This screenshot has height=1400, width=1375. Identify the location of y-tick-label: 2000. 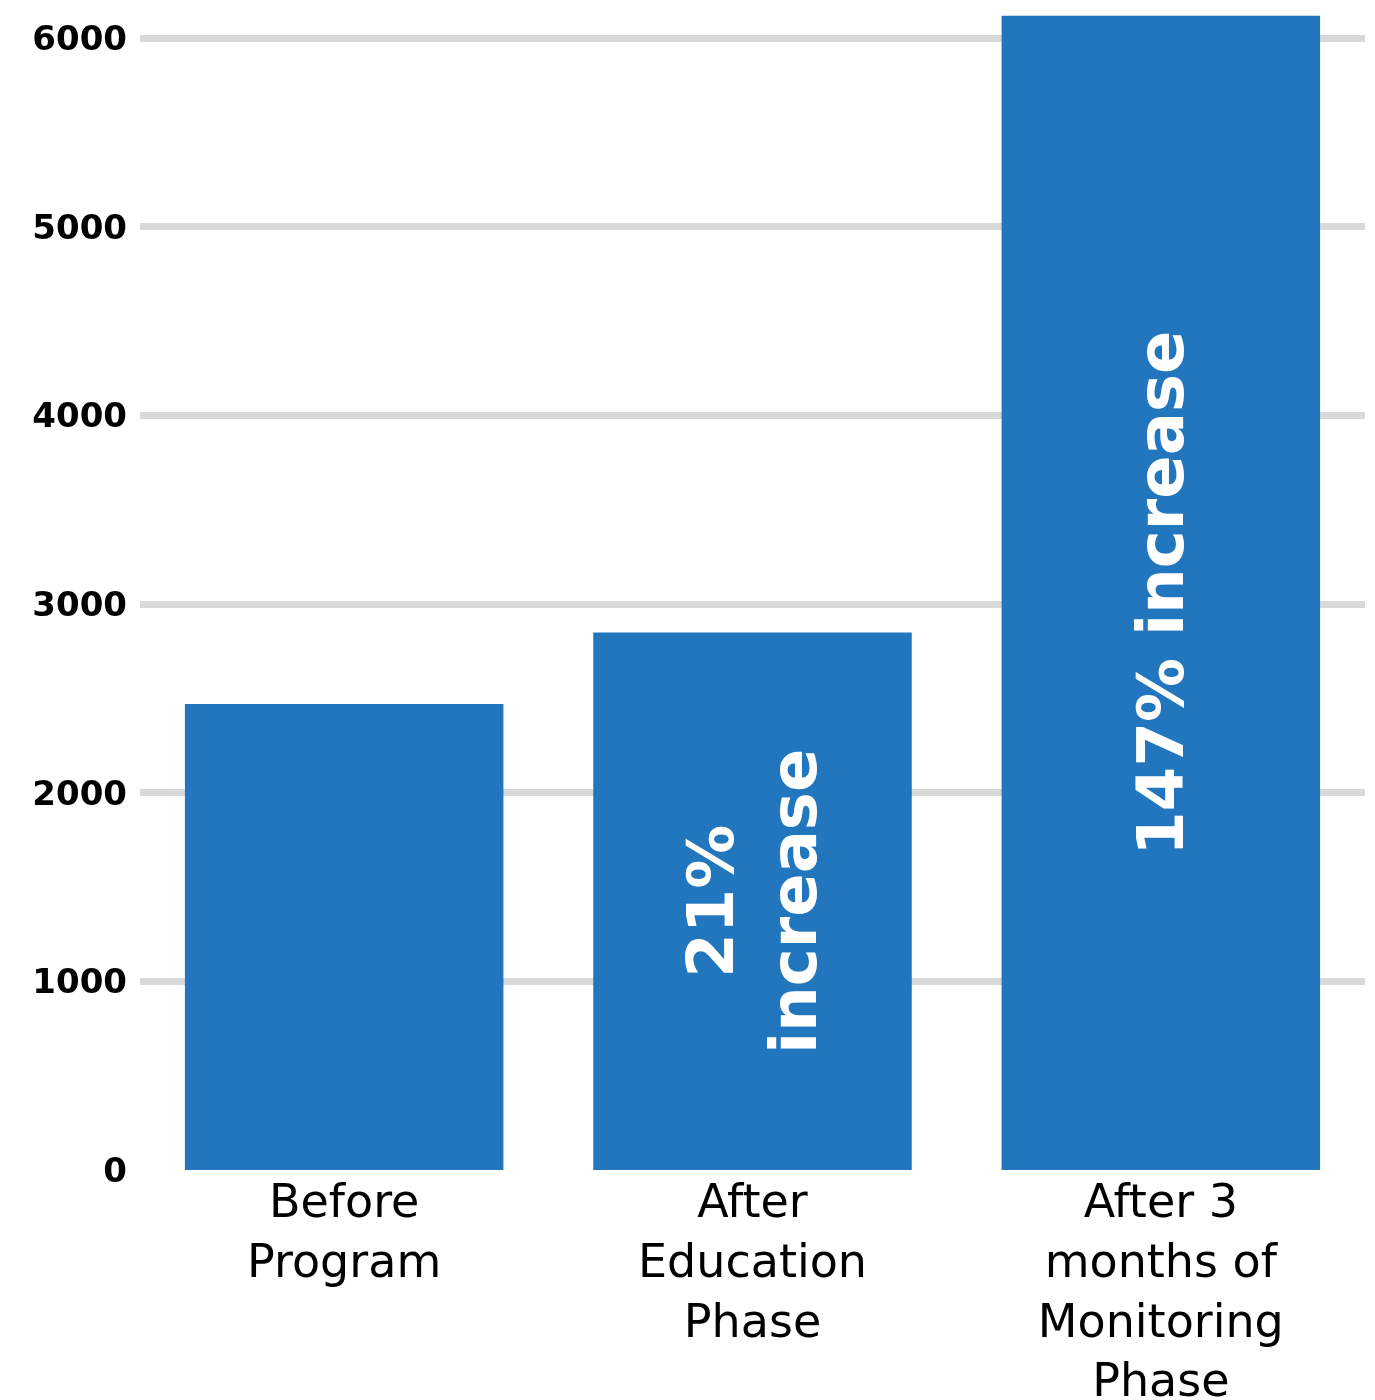
(79, 792).